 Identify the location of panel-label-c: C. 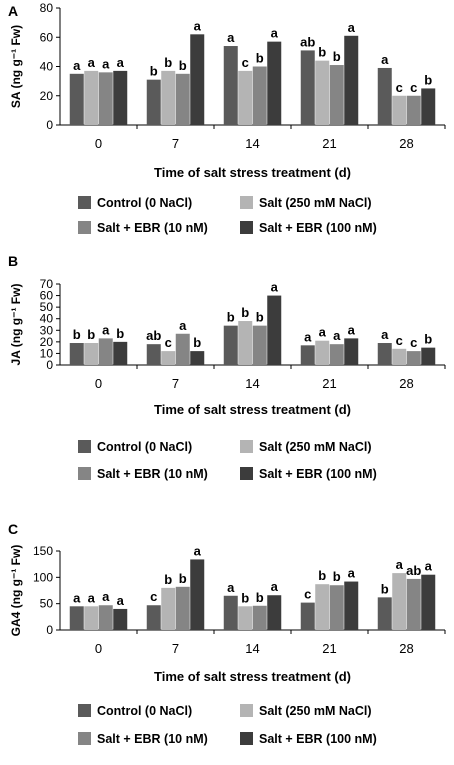
(13, 529).